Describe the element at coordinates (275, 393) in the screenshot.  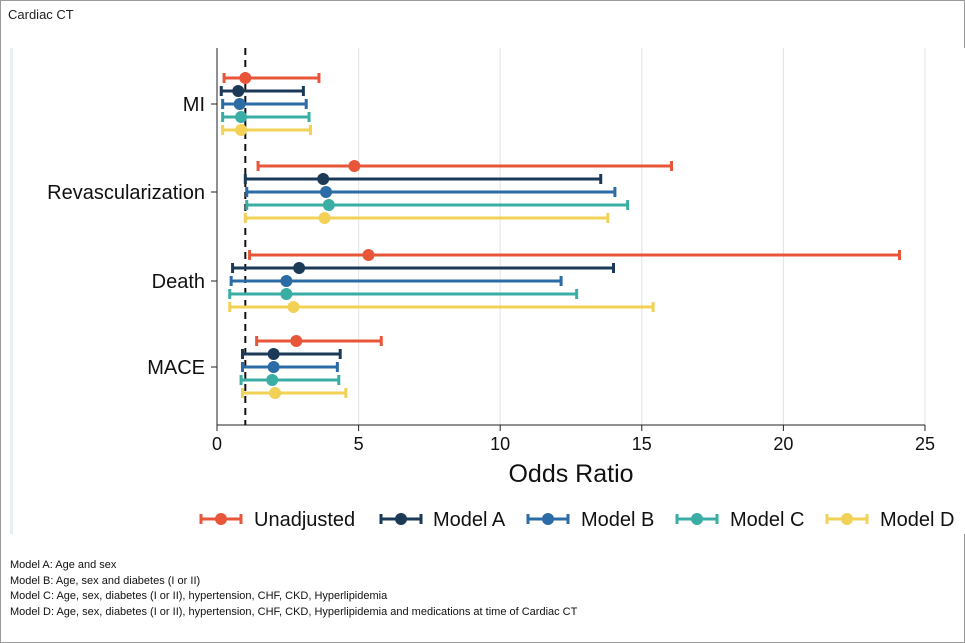
I see `model-d-mace-point` at that location.